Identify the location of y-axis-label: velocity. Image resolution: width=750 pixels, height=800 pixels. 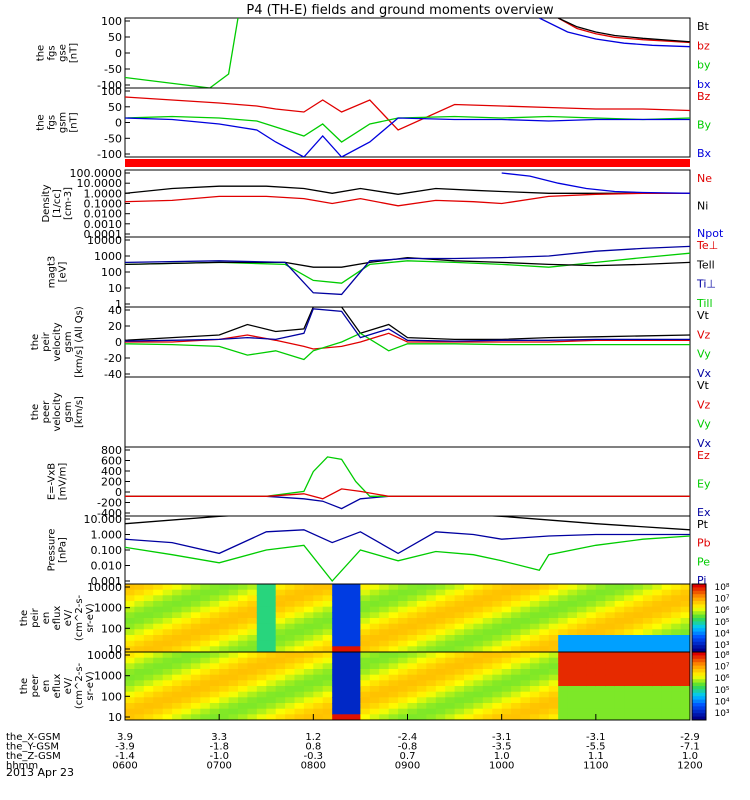
(57, 411).